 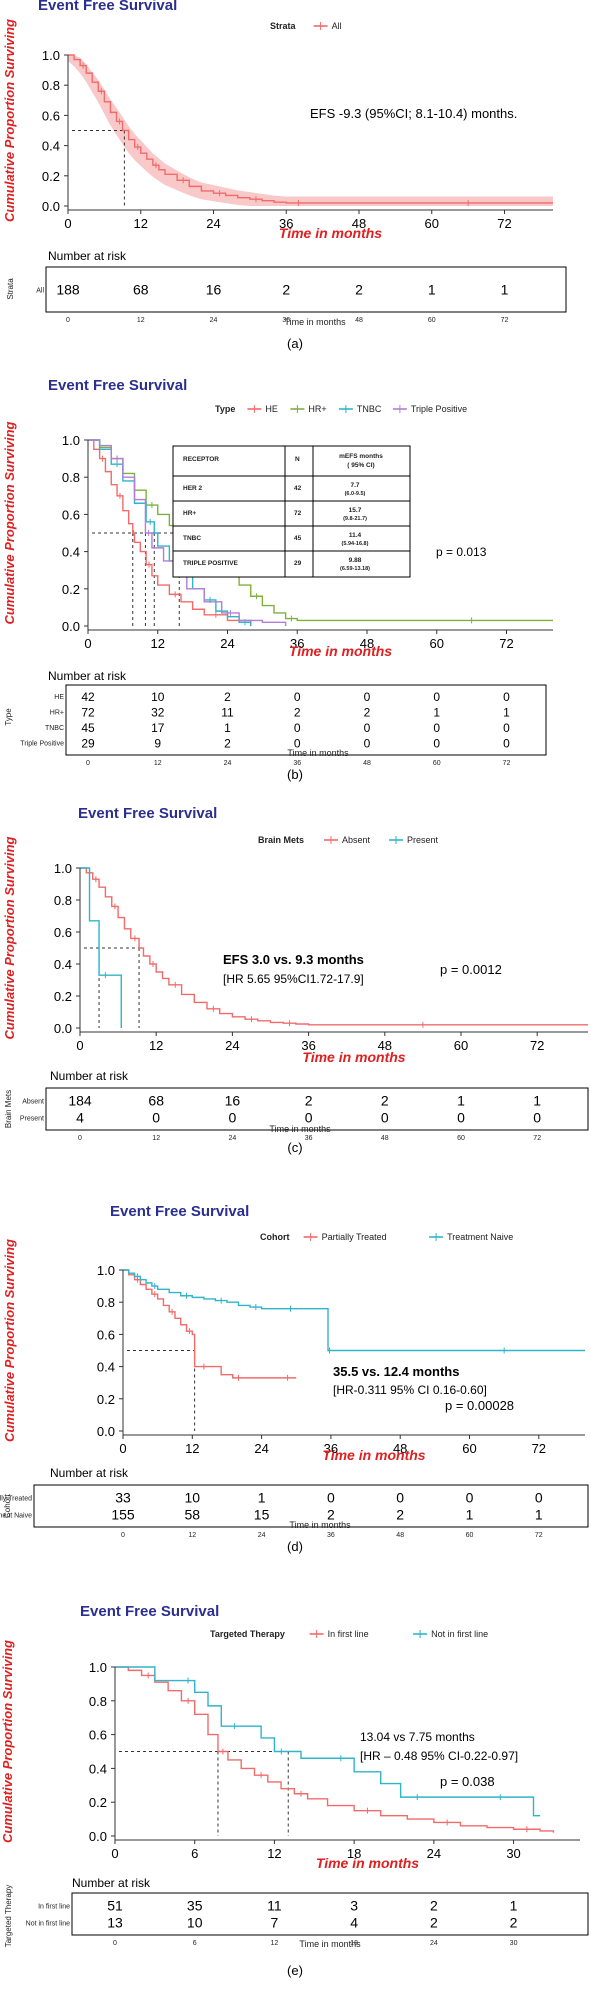 What do you see at coordinates (8, 717) in the screenshot?
I see `risk-table-axis-label: Type` at bounding box center [8, 717].